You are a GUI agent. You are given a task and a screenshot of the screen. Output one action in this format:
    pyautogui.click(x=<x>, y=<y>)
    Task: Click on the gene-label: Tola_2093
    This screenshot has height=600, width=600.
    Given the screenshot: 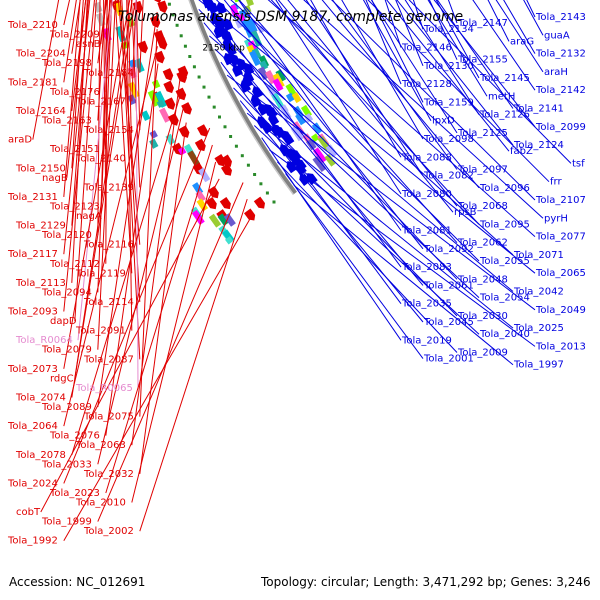 What is the action you would take?
    pyautogui.click(x=32, y=312)
    